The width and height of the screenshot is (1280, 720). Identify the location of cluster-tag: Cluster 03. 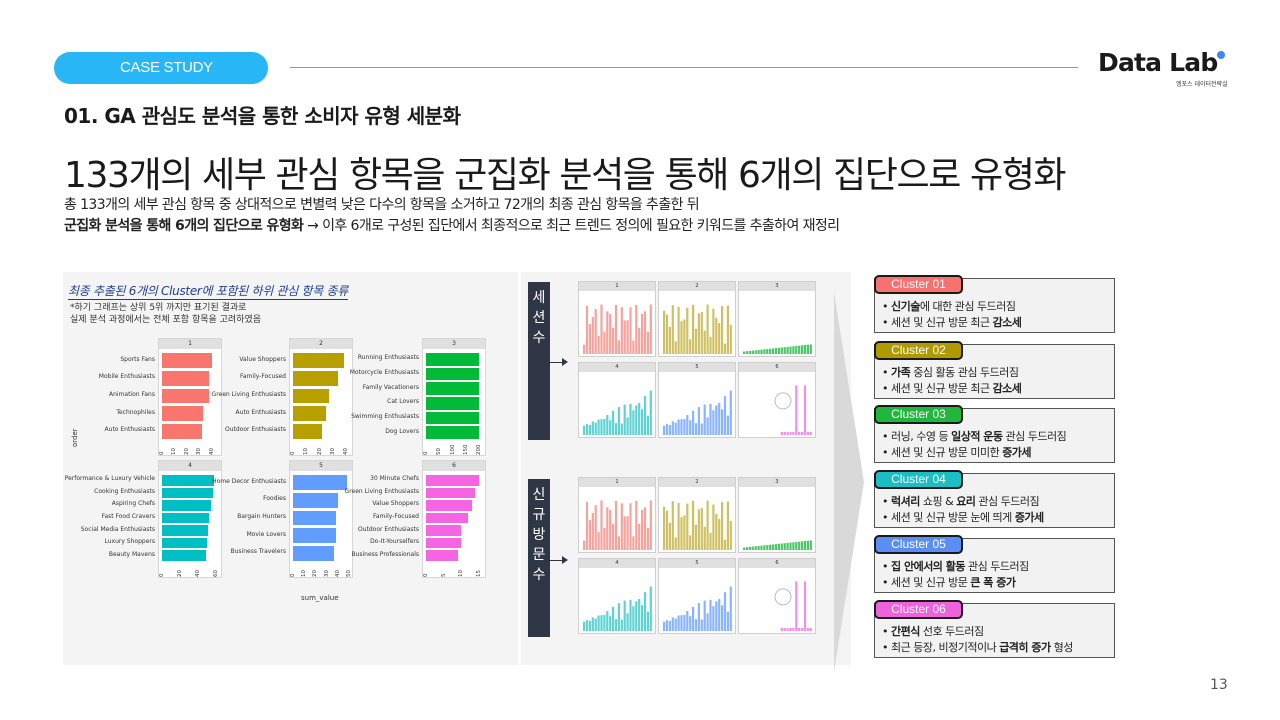
(918, 414).